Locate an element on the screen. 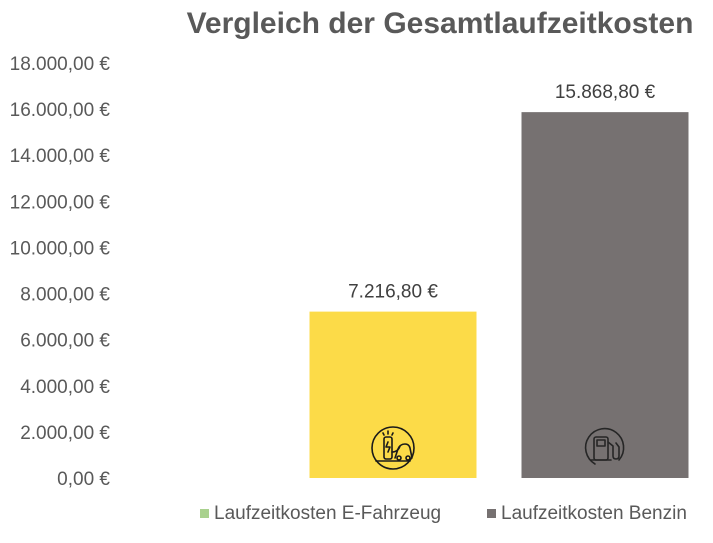 The width and height of the screenshot is (713, 543). y-tick-label: 2.000,00 € is located at coordinates (65, 433).